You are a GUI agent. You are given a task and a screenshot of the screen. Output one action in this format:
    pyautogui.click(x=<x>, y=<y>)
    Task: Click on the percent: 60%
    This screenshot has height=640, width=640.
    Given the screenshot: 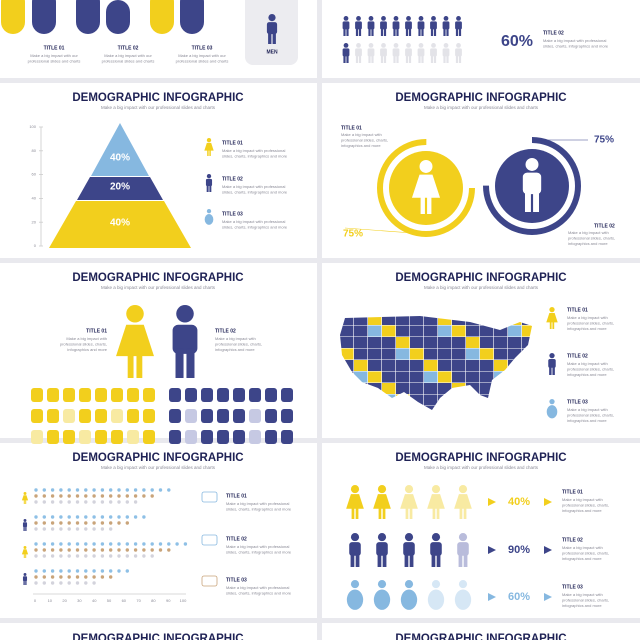 What is the action you would take?
    pyautogui.click(x=517, y=41)
    